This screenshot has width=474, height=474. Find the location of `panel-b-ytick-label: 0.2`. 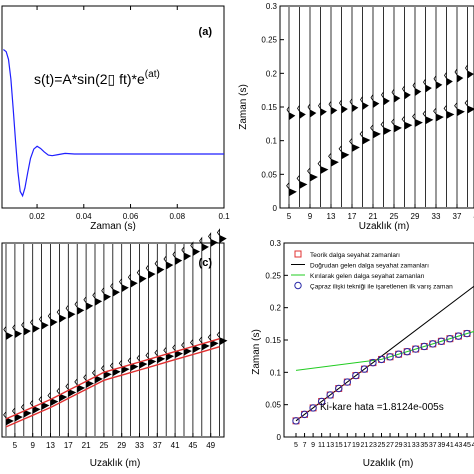

panel-b-ytick-label: 0.2 is located at coordinates (272, 73).